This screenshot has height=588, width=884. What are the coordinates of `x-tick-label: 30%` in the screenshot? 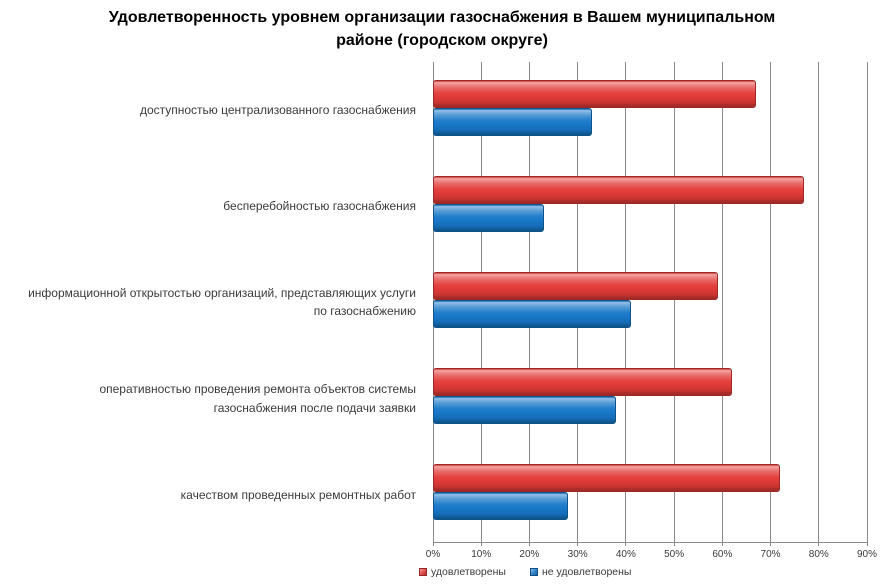 It's located at (577, 554).